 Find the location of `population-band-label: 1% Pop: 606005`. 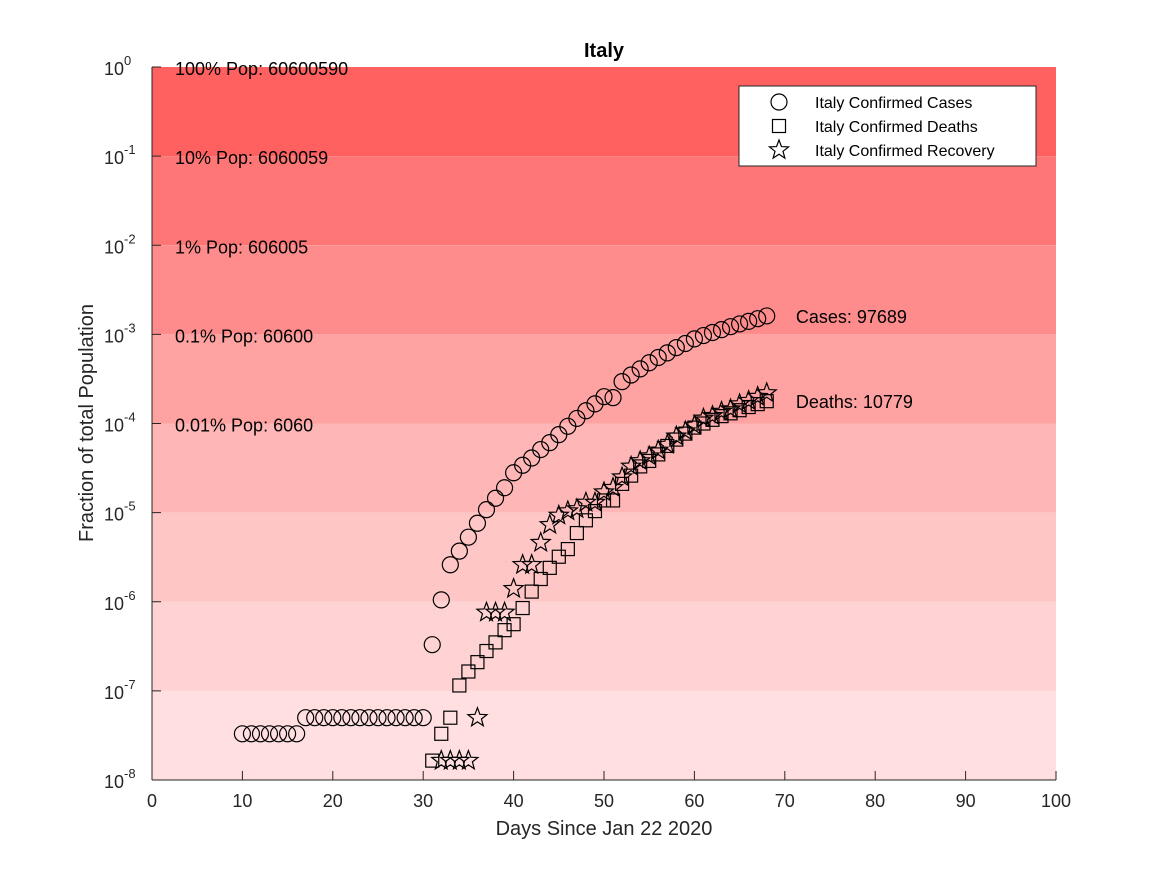

population-band-label: 1% Pop: 606005 is located at coordinates (241, 247).